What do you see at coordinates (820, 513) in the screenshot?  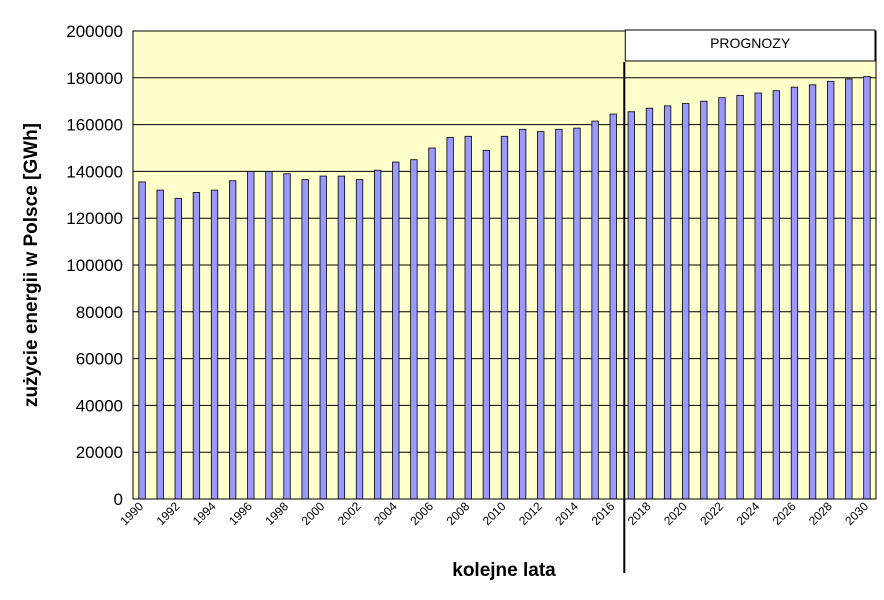 I see `x-tick-label: 2028` at bounding box center [820, 513].